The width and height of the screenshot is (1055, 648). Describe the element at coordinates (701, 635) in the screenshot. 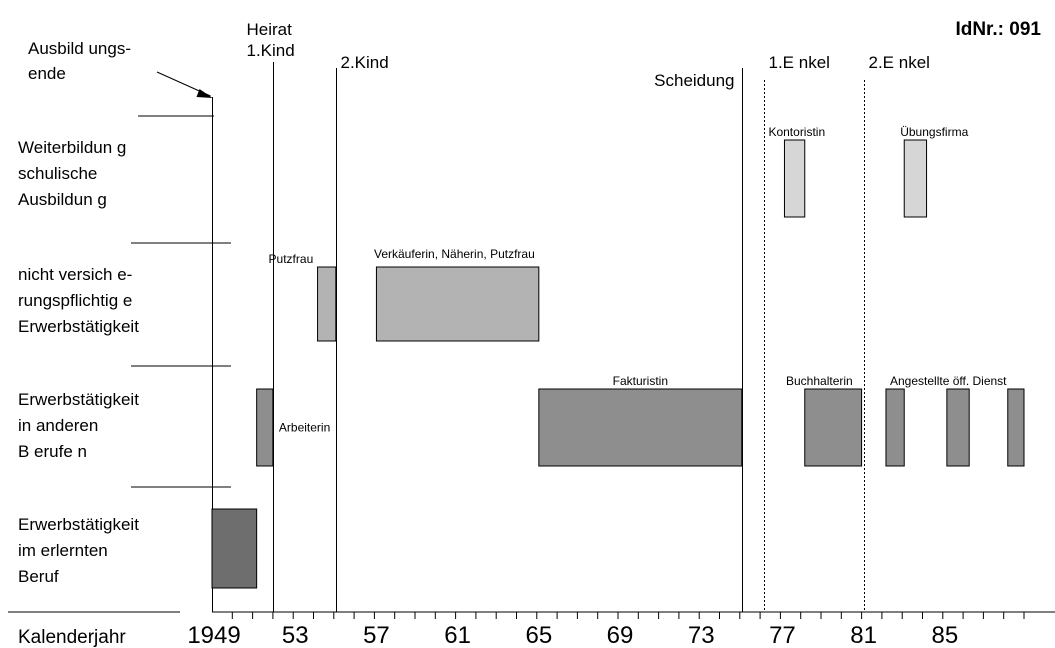

I see `tick-label: 73` at that location.